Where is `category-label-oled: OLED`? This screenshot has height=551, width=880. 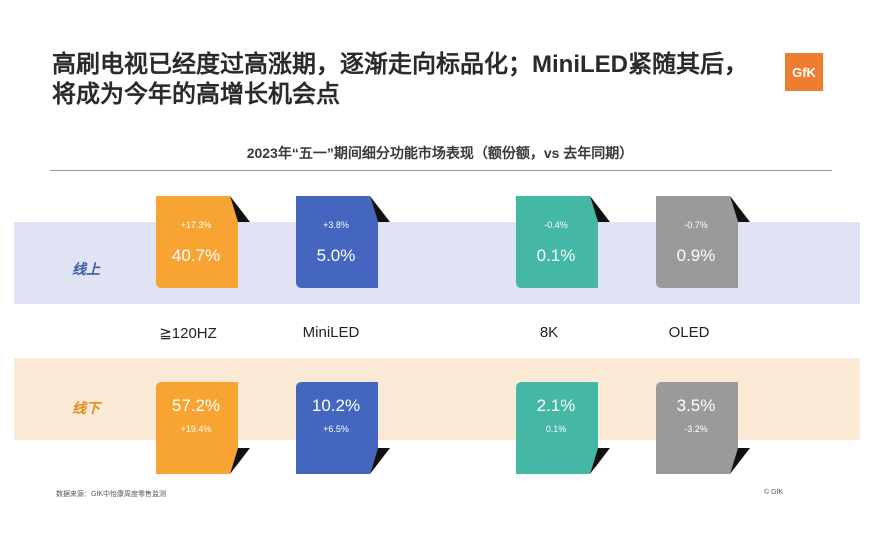 category-label-oled: OLED is located at coordinates (689, 332).